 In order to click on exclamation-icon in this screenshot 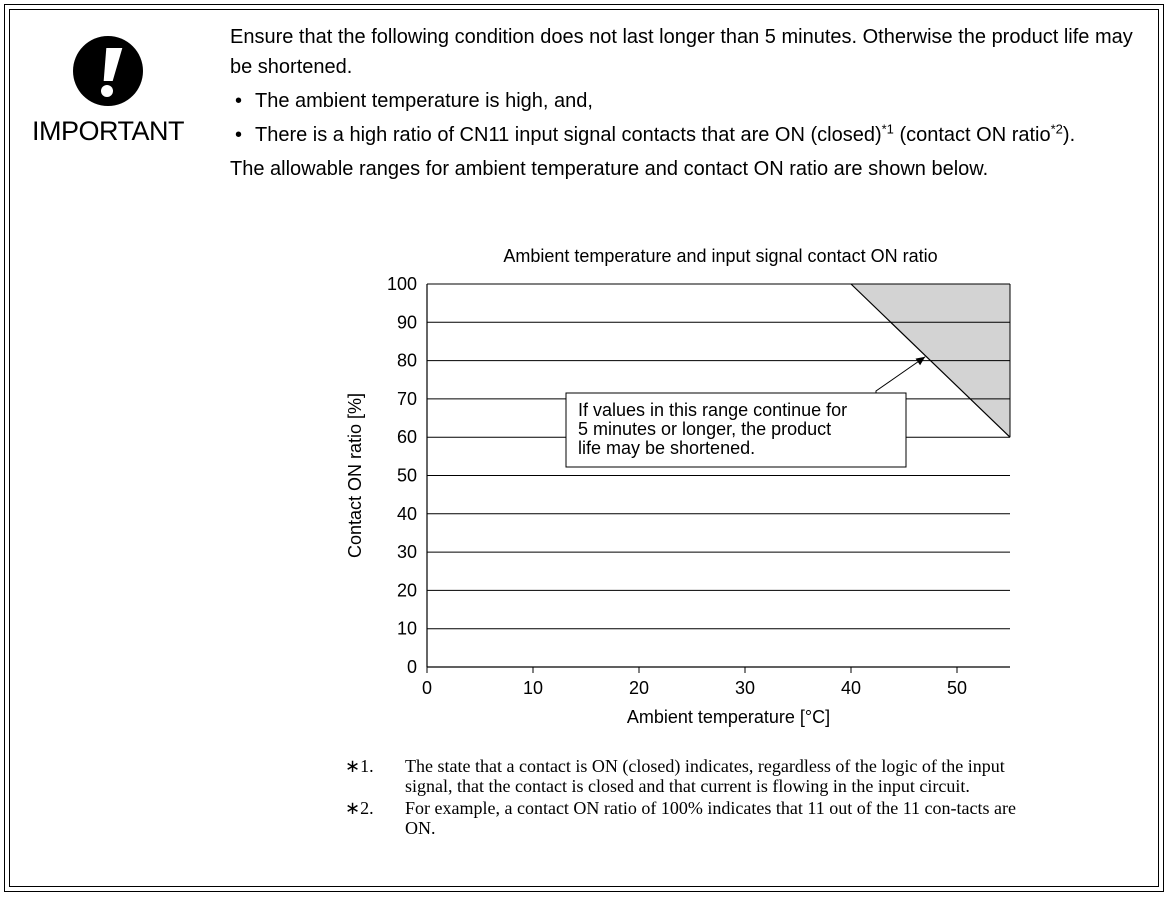, I will do `click(108, 71)`.